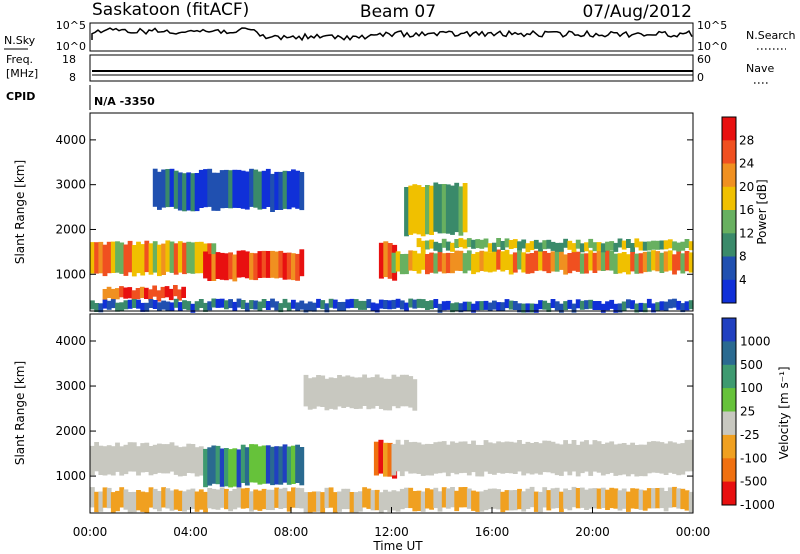 This screenshot has width=800, height=554. Describe the element at coordinates (762, 211) in the screenshot. I see `power-colorbar-label: Power [dB]` at that location.